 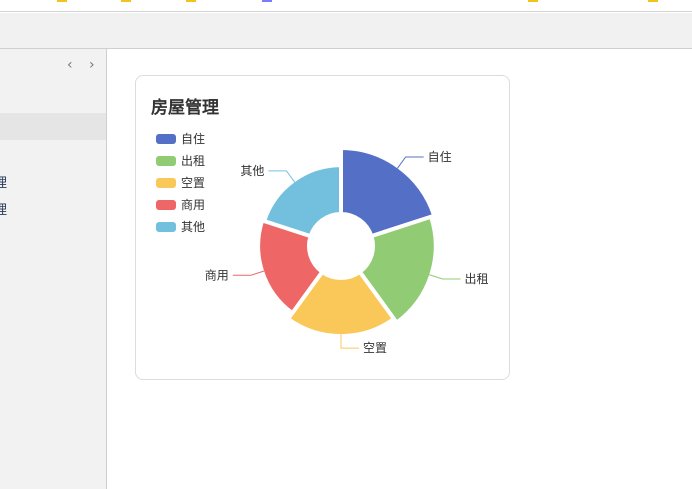 What do you see at coordinates (217, 274) in the screenshot?
I see `slice-label: 商用` at bounding box center [217, 274].